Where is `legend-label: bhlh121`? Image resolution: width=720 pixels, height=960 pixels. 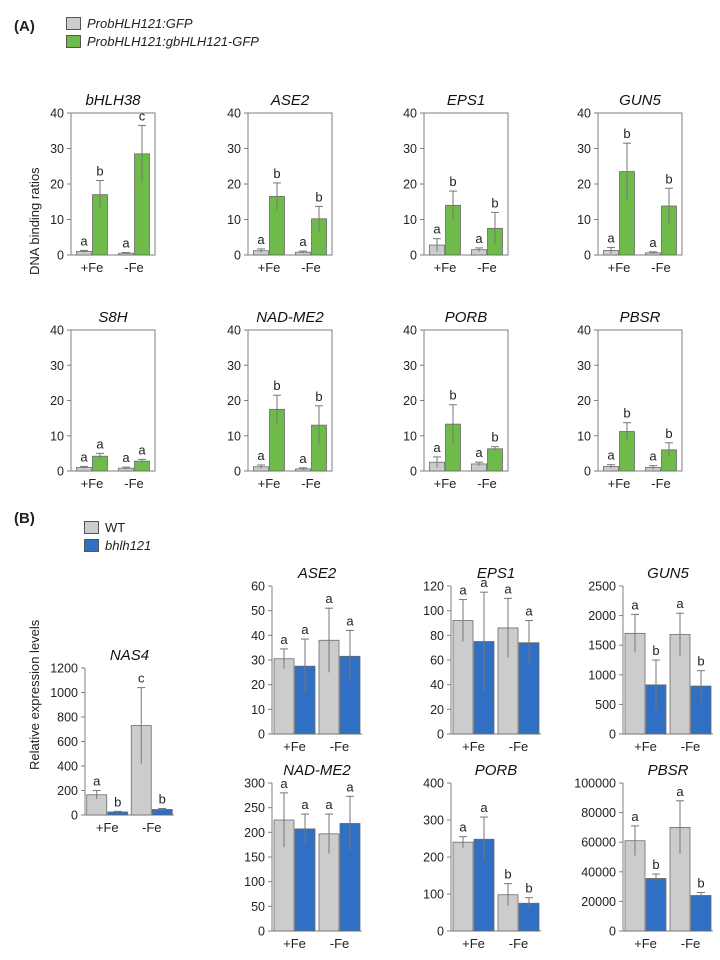 legend-label: bhlh121 is located at coordinates (128, 545).